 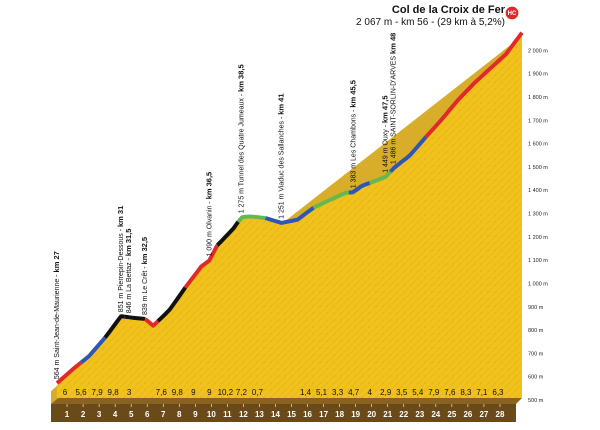 What do you see at coordinates (83, 414) in the screenshot?
I see `km-tick-label: 2` at bounding box center [83, 414].